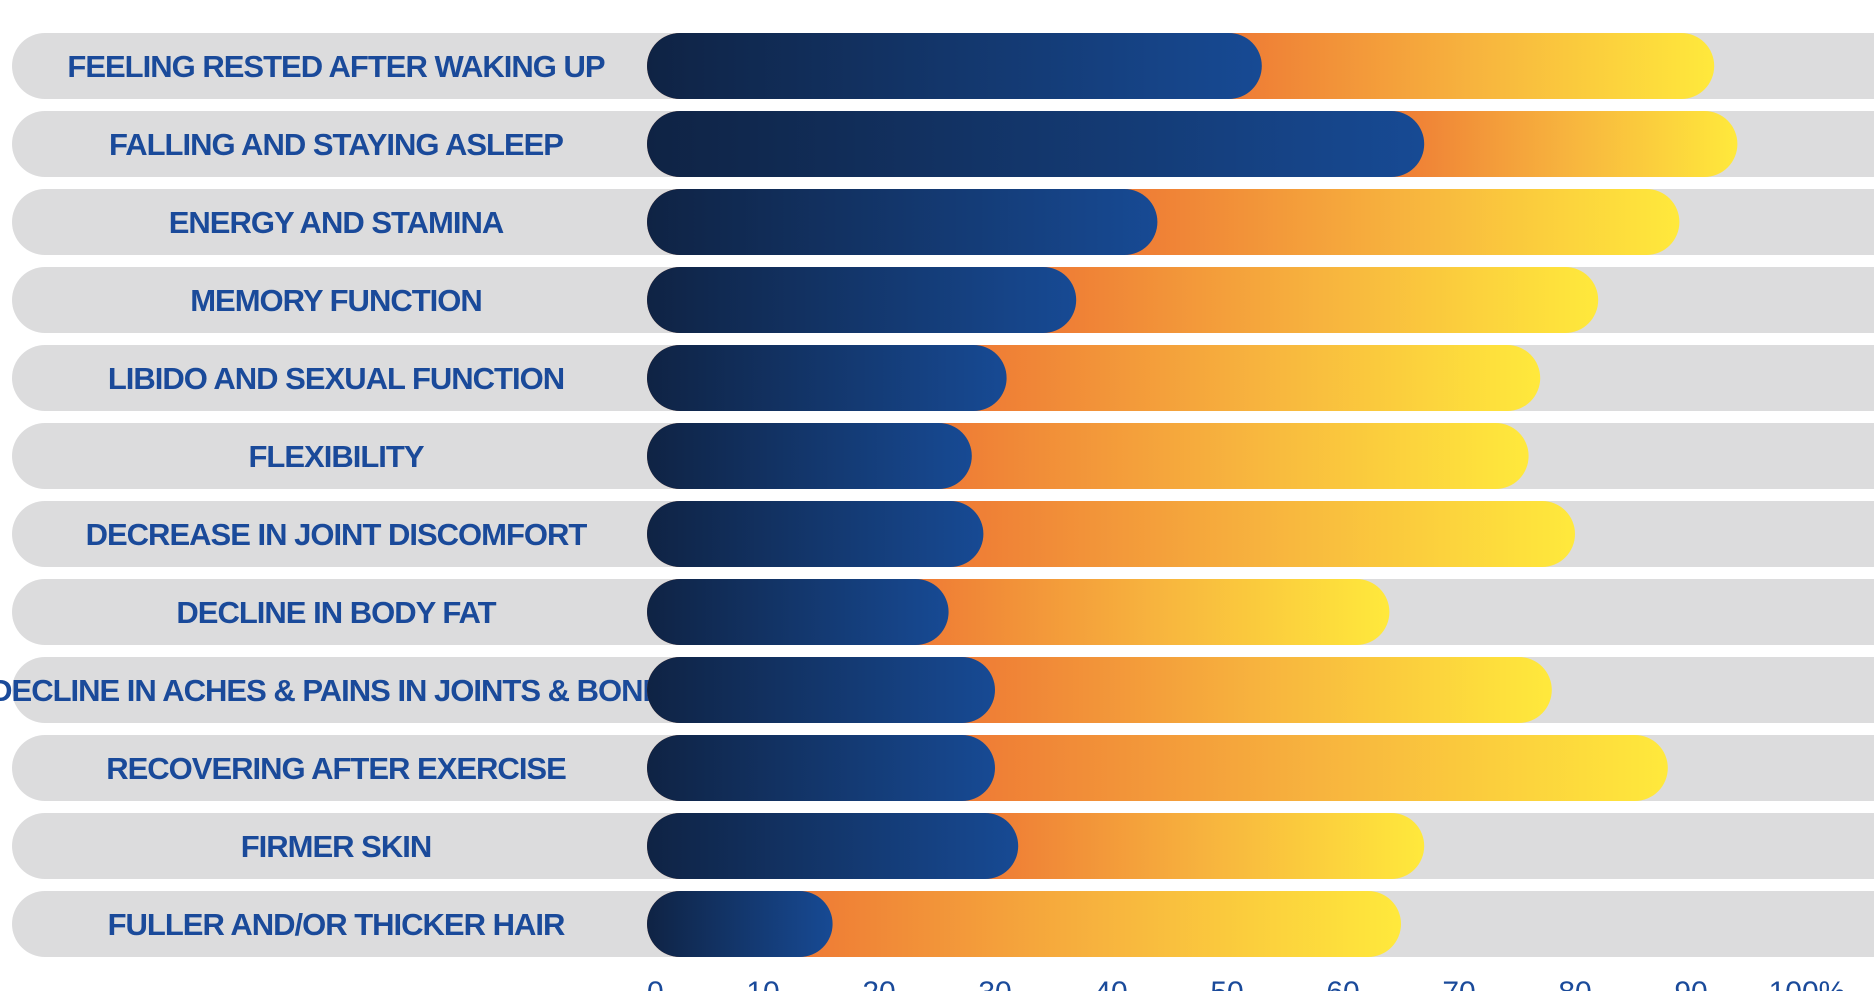 This screenshot has height=991, width=1874. Describe the element at coordinates (336, 924) in the screenshot. I see `category-label: FULLER AND/OR THICKER HAIR` at that location.